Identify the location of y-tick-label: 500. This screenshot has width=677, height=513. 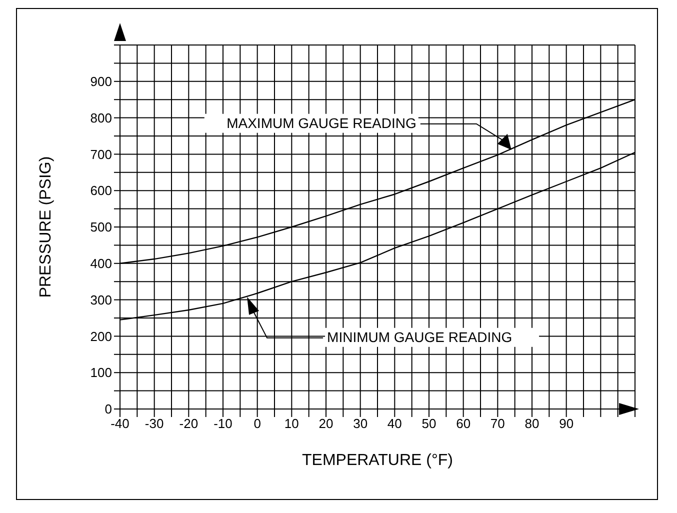
(101, 227).